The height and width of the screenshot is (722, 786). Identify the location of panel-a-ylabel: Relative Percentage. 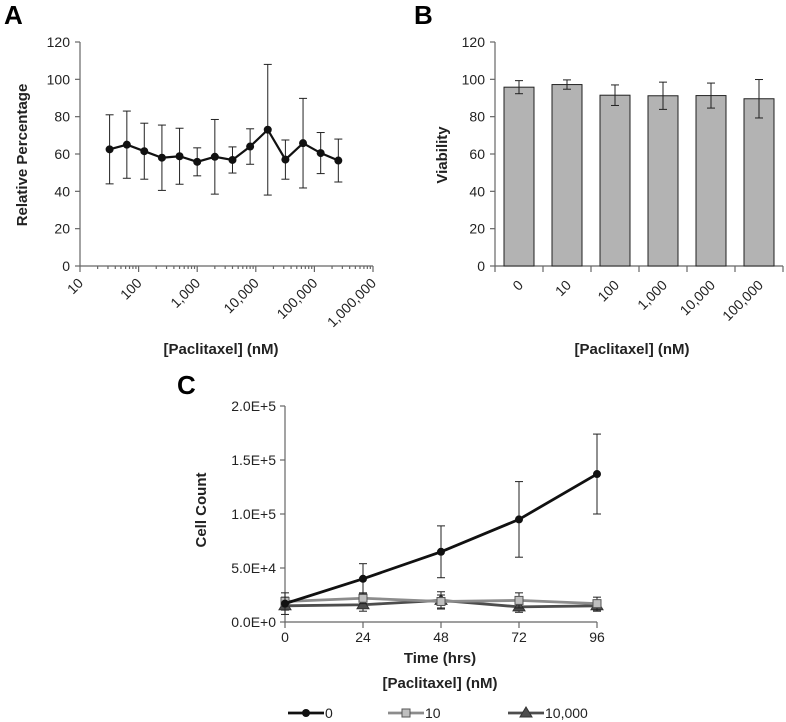
(22, 155).